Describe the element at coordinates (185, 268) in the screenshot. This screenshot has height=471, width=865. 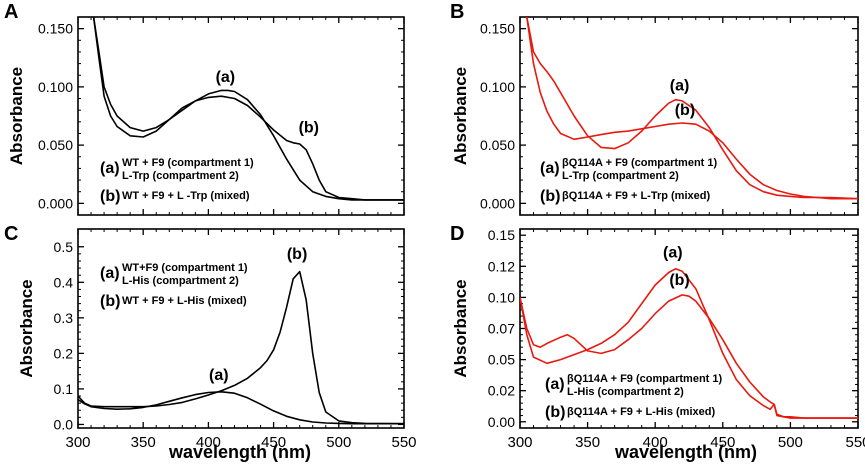
I see `legend-text: WT+F9 (compartment 1)` at that location.